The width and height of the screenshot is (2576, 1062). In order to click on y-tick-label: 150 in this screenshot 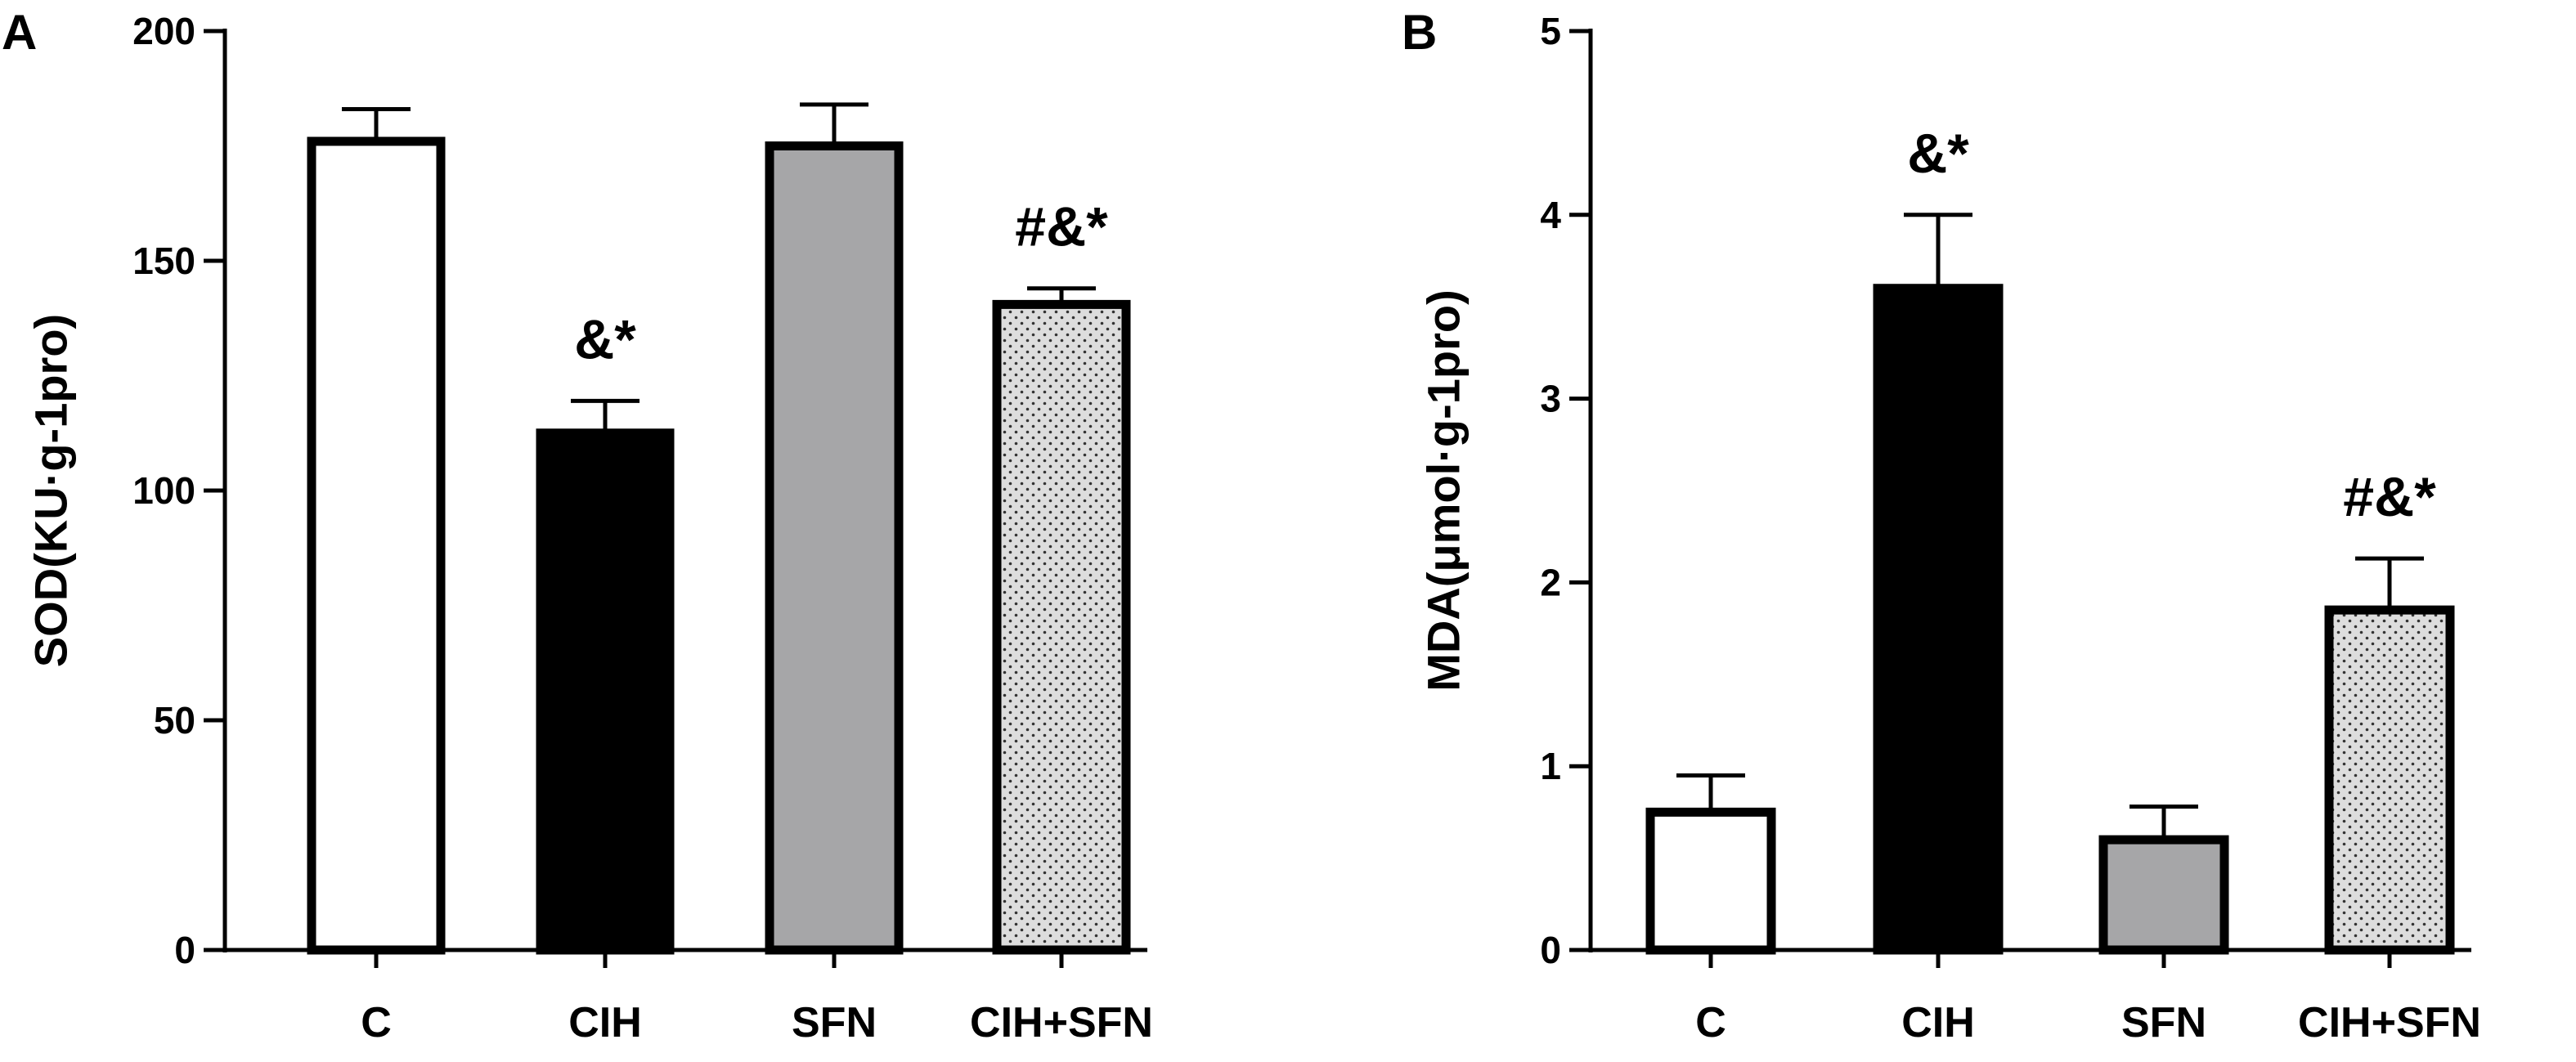, I will do `click(164, 261)`.